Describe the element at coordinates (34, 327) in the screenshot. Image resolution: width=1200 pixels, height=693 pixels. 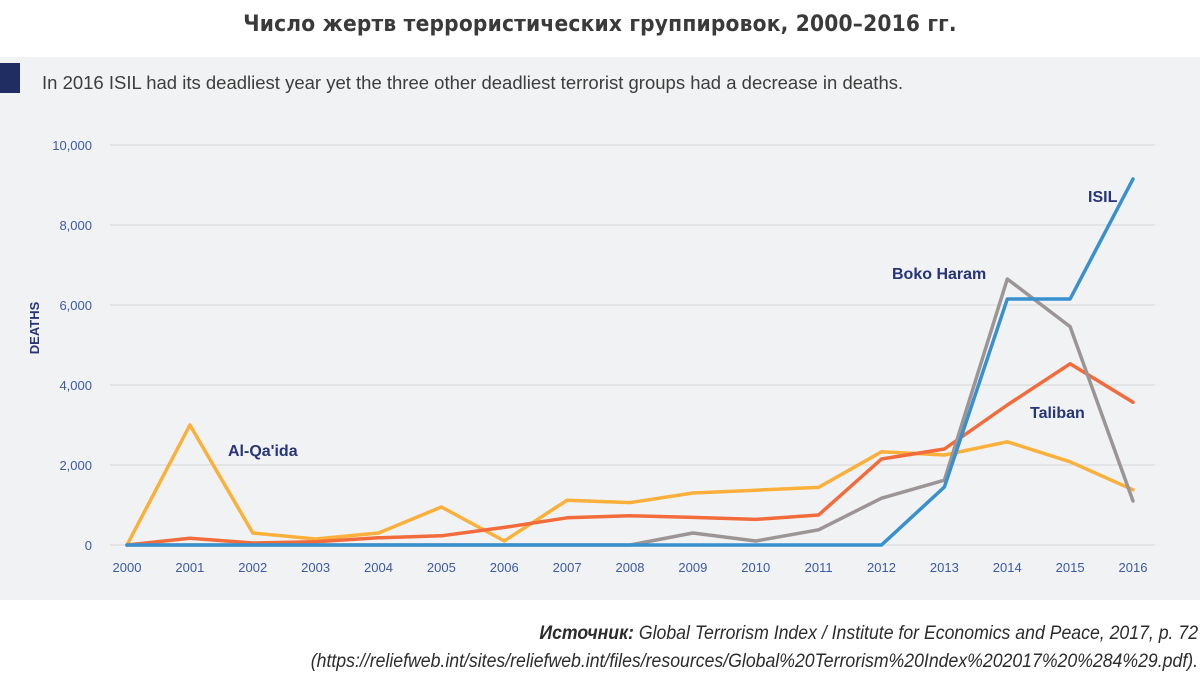
I see `y-axis-label: DEATHS` at that location.